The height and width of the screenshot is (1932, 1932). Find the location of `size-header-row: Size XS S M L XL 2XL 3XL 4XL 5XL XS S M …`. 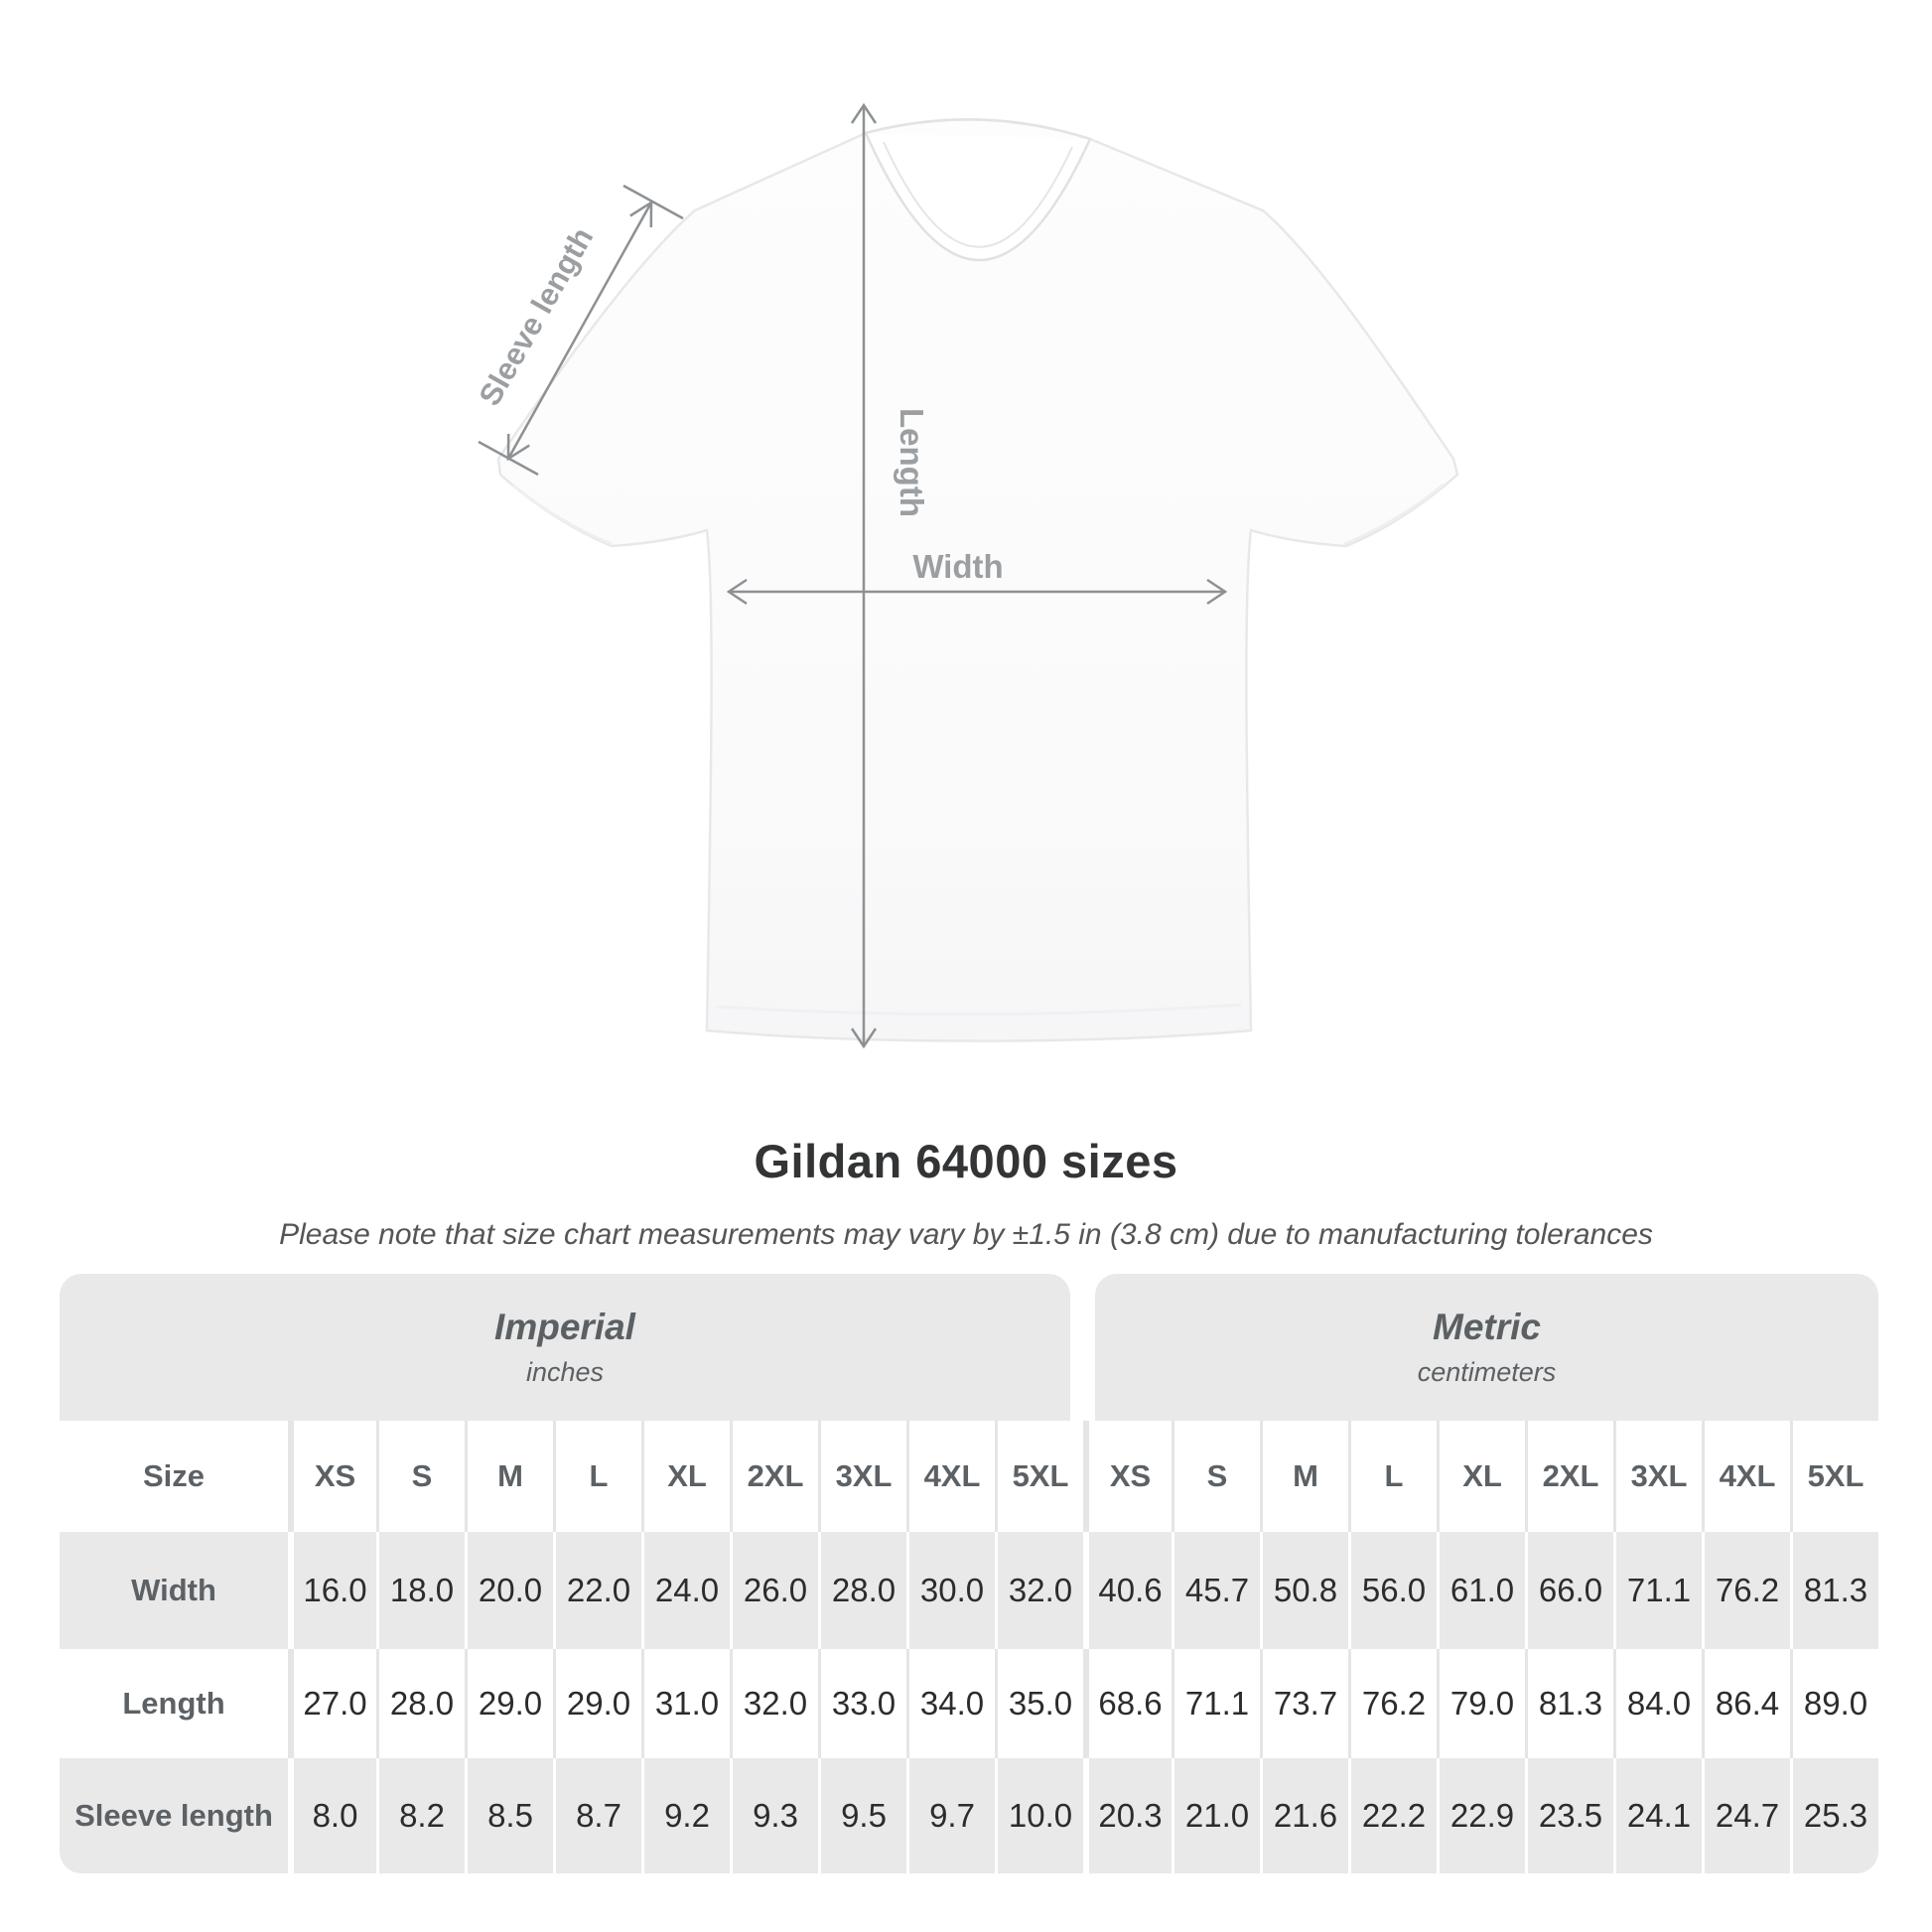

size-header-row: Size XS S M L XL 2XL 3XL 4XL 5XL XS S M … is located at coordinates (969, 1477).